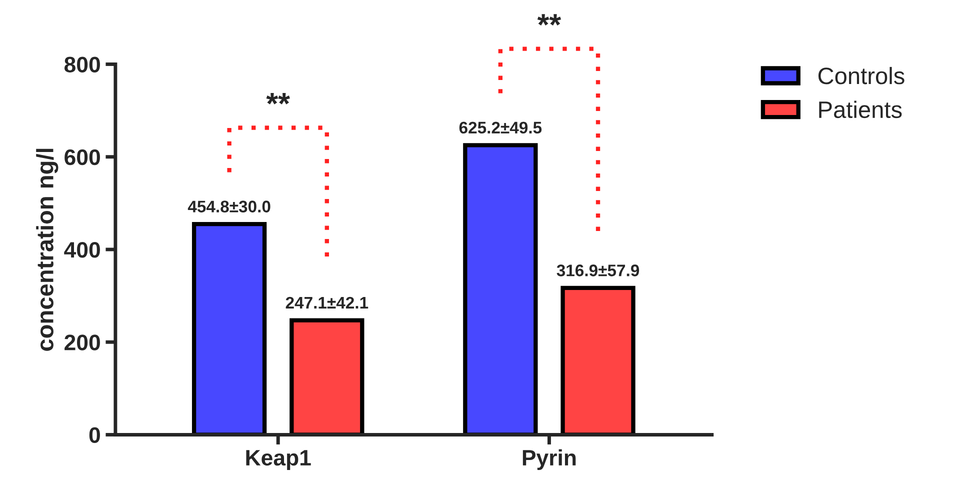 This screenshot has width=962, height=494. I want to click on y-axis-title: concentration ng/l, so click(47, 249).